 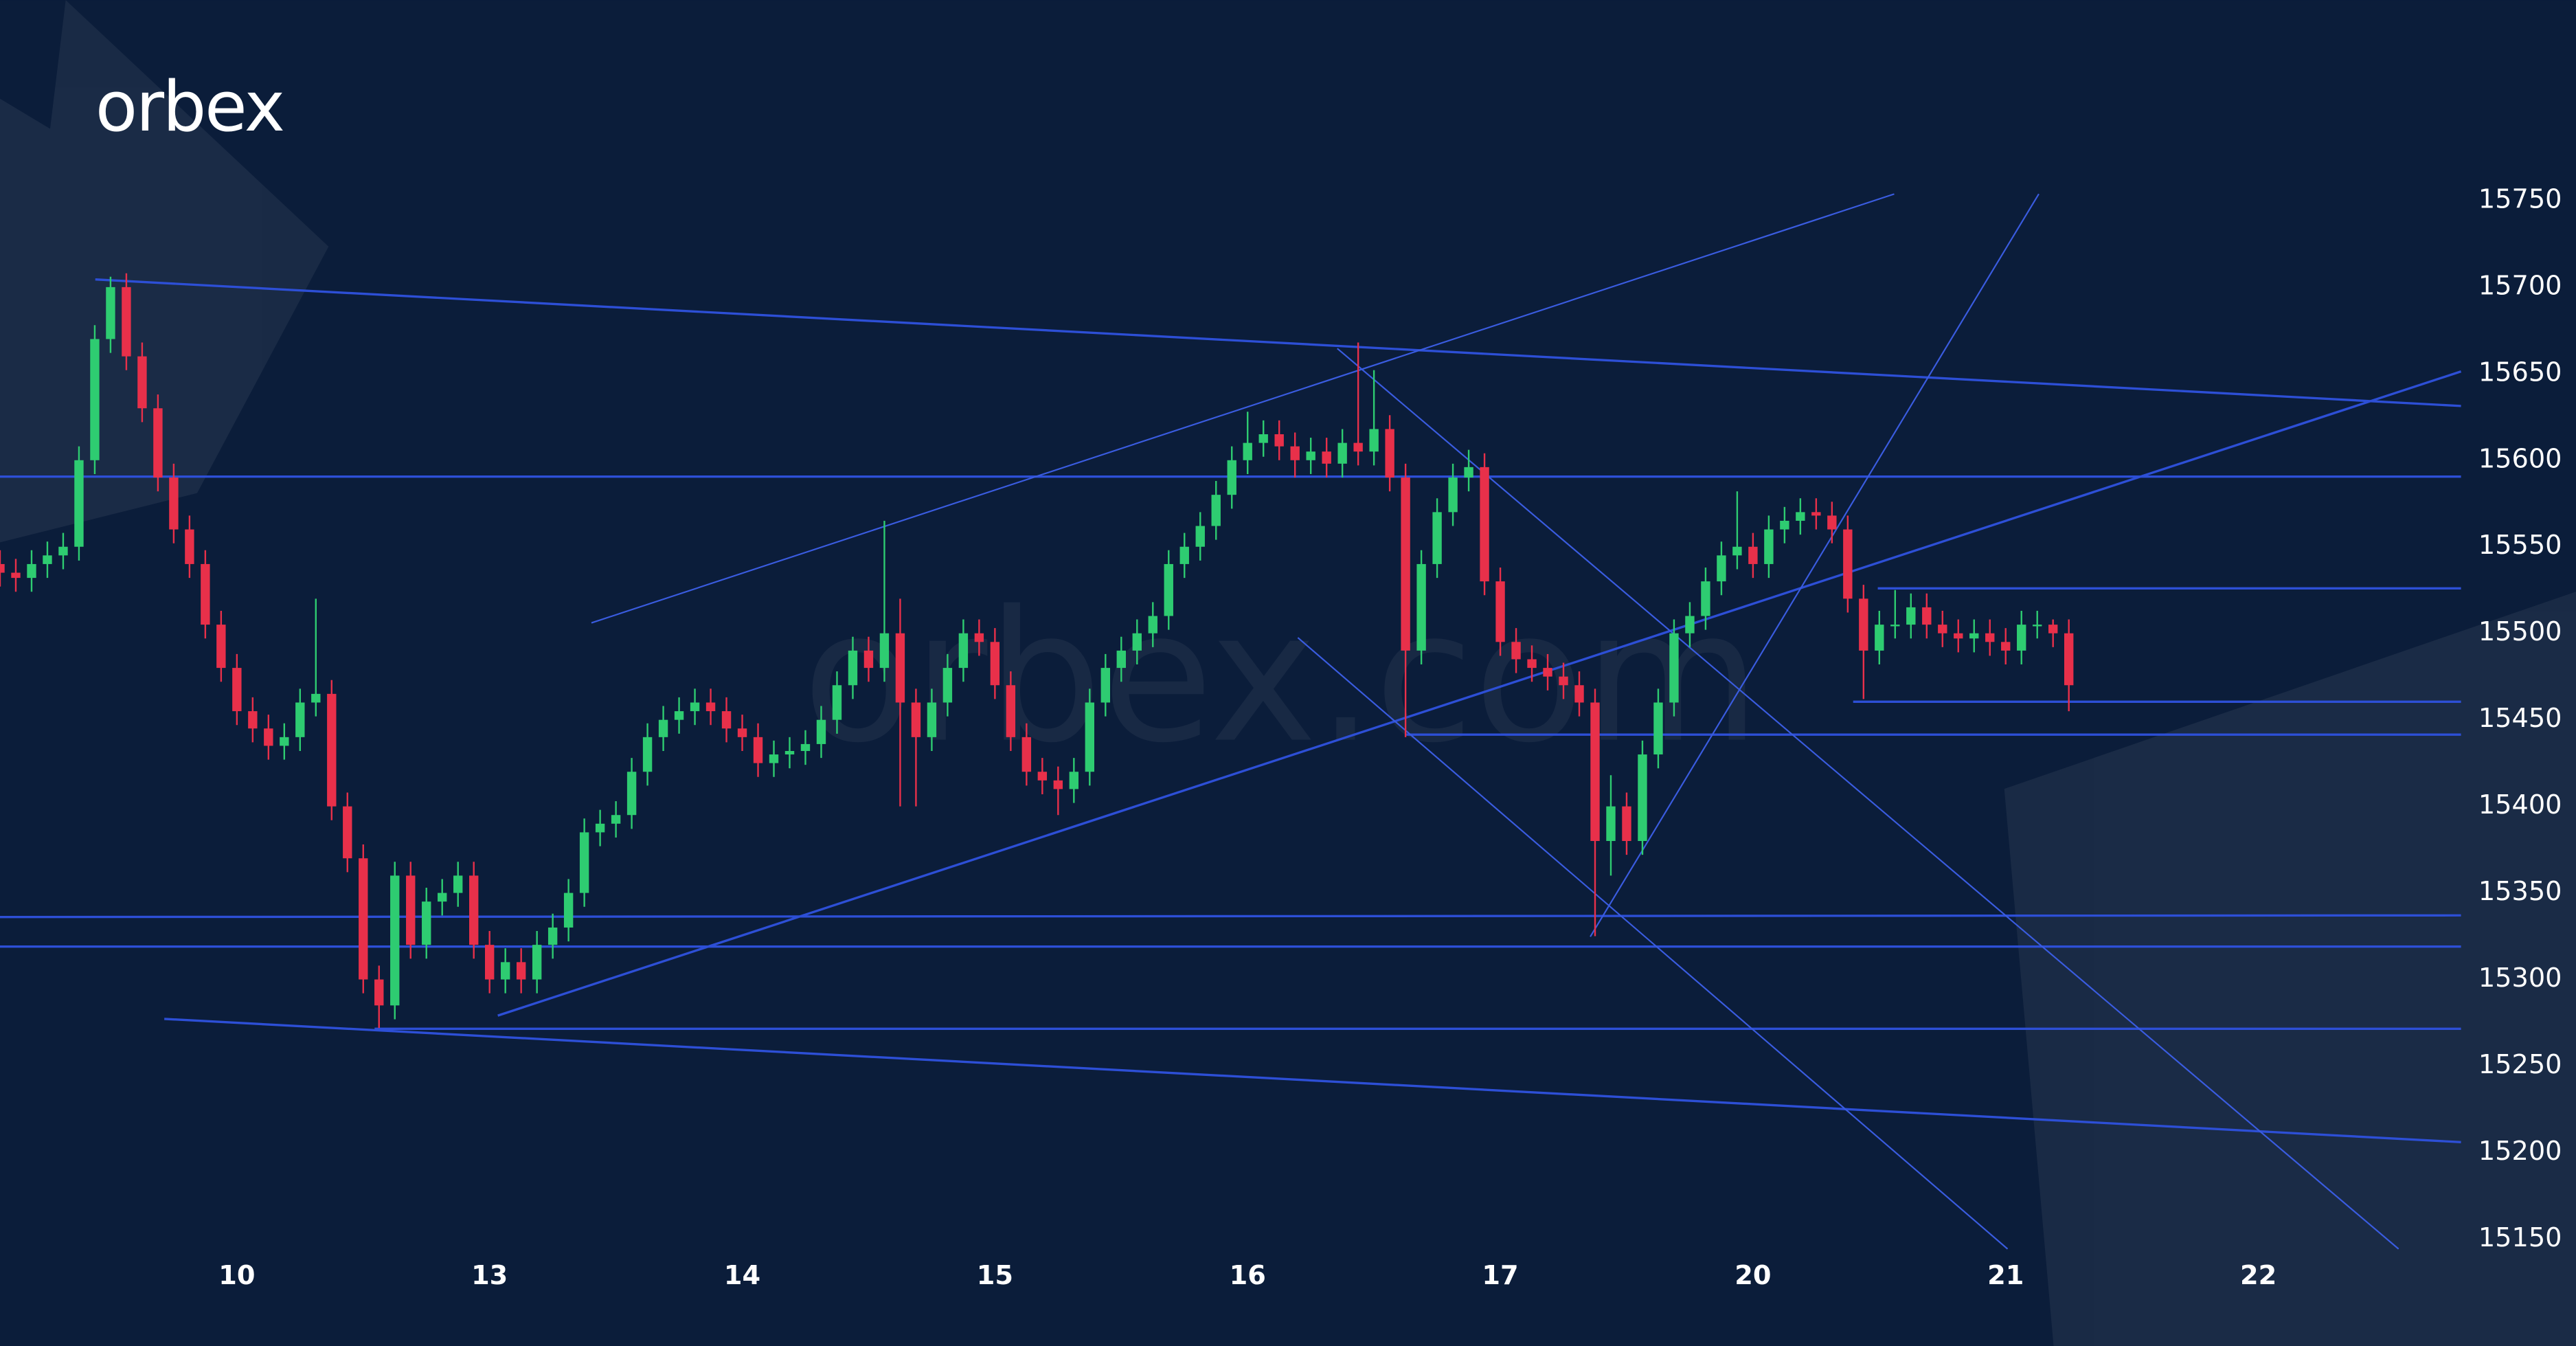 I want to click on y-tick-label: 15150, so click(x=2520, y=1237).